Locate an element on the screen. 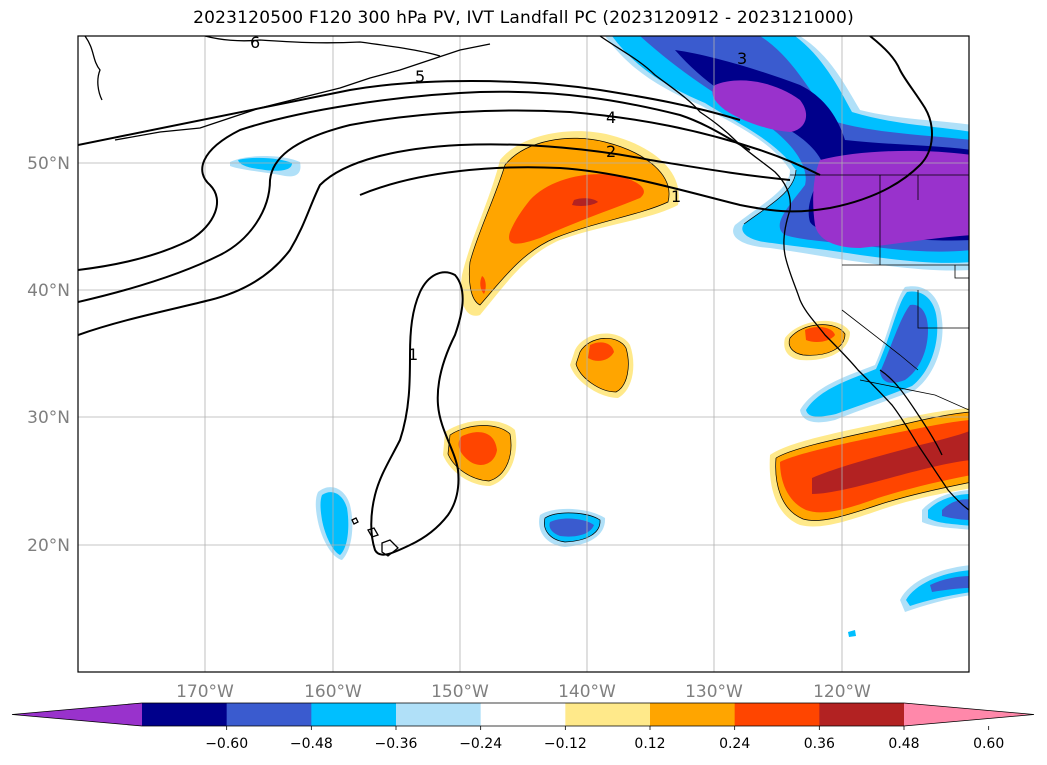 This screenshot has width=1047, height=765. colorbar-tick-label: 0.12 is located at coordinates (649, 744).